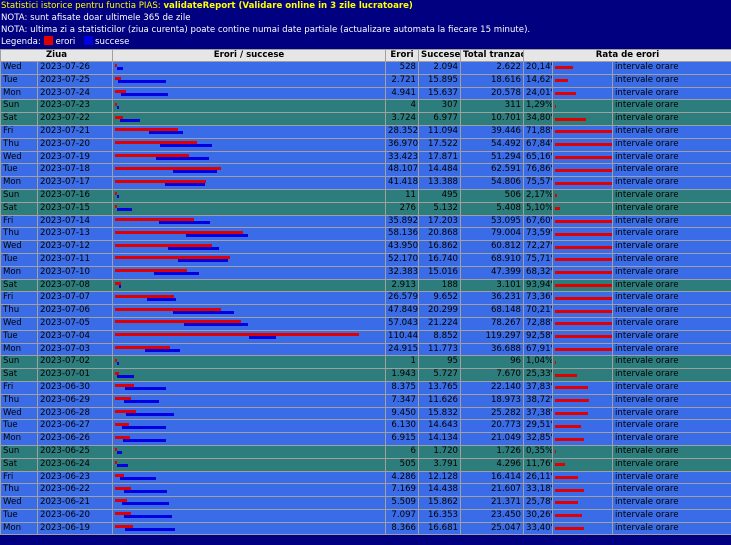 The image size is (731, 545). I want to click on row-error-rate: 72,27%, so click(538, 247).